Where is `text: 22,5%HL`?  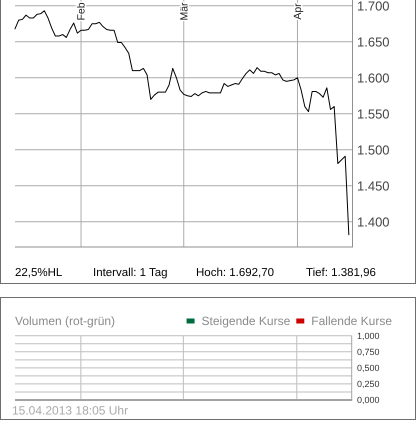
text: 22,5%HL is located at coordinates (39, 273).